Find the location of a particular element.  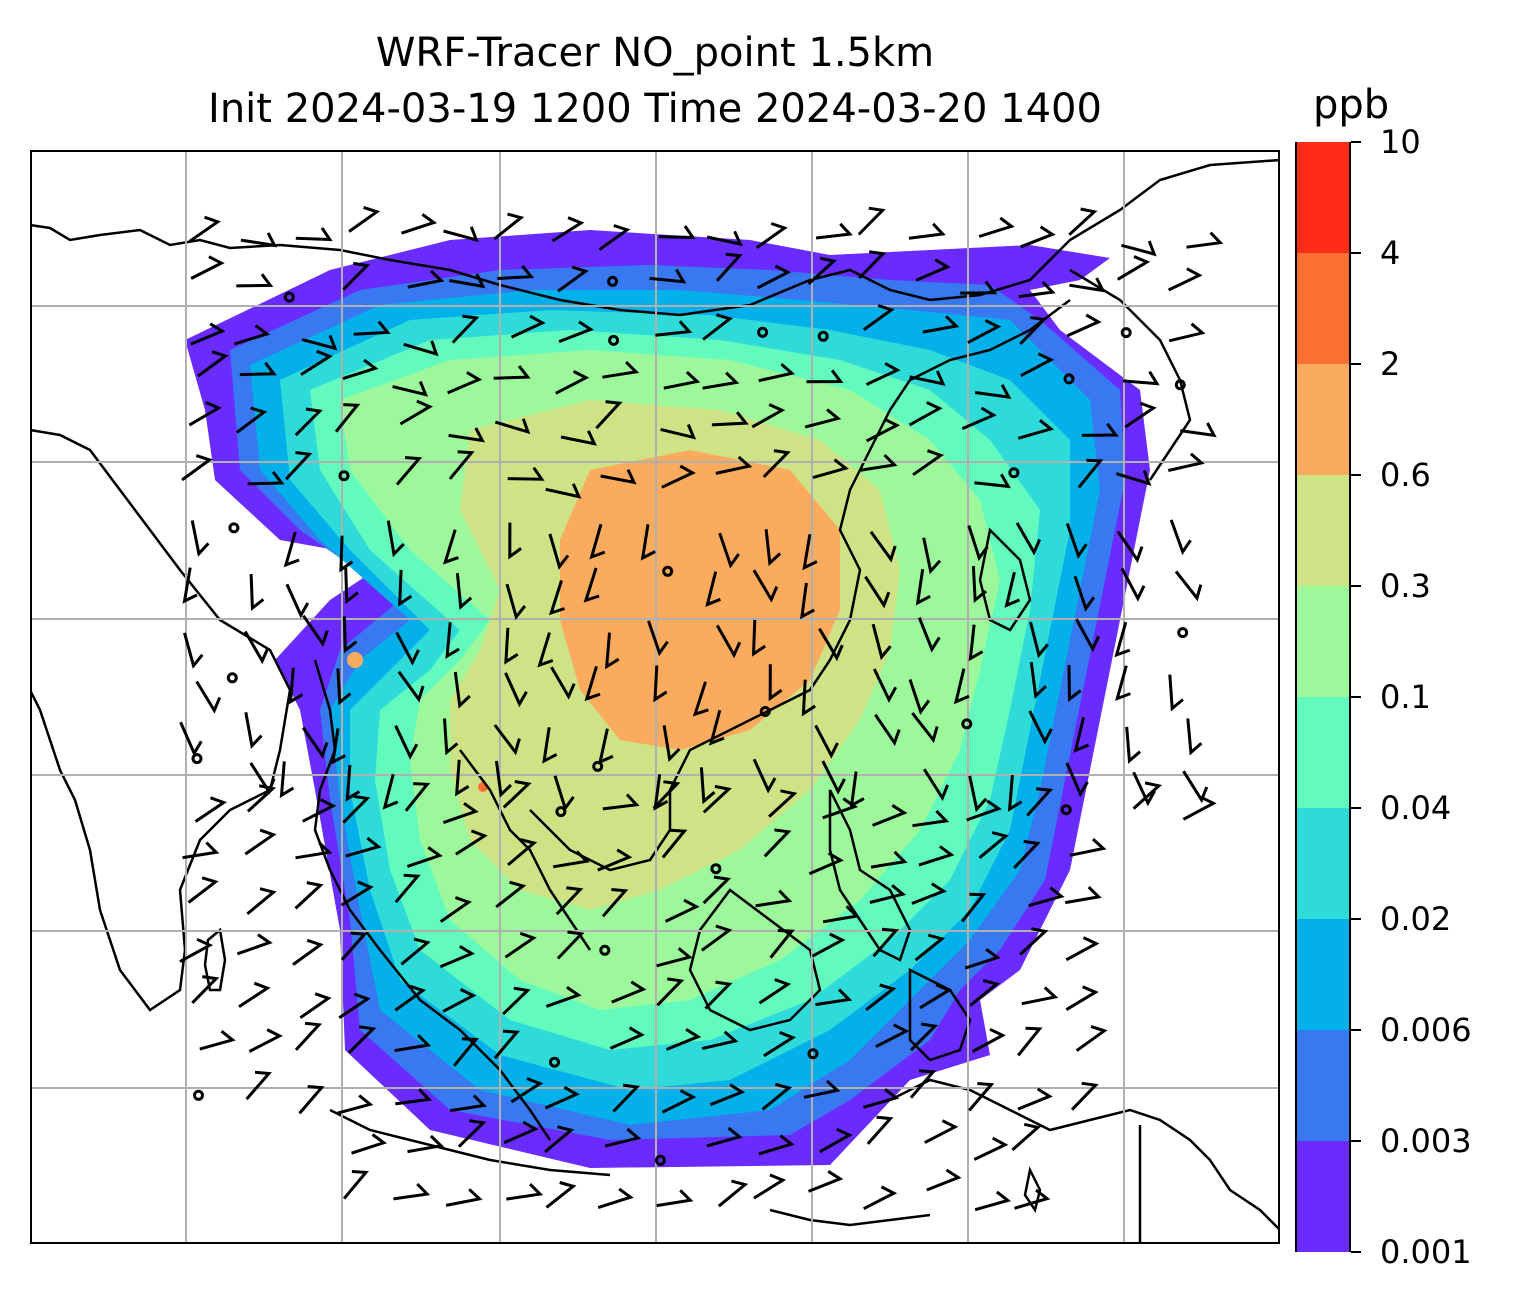

colorbar-tick-label: 0.6 is located at coordinates (1405, 475).